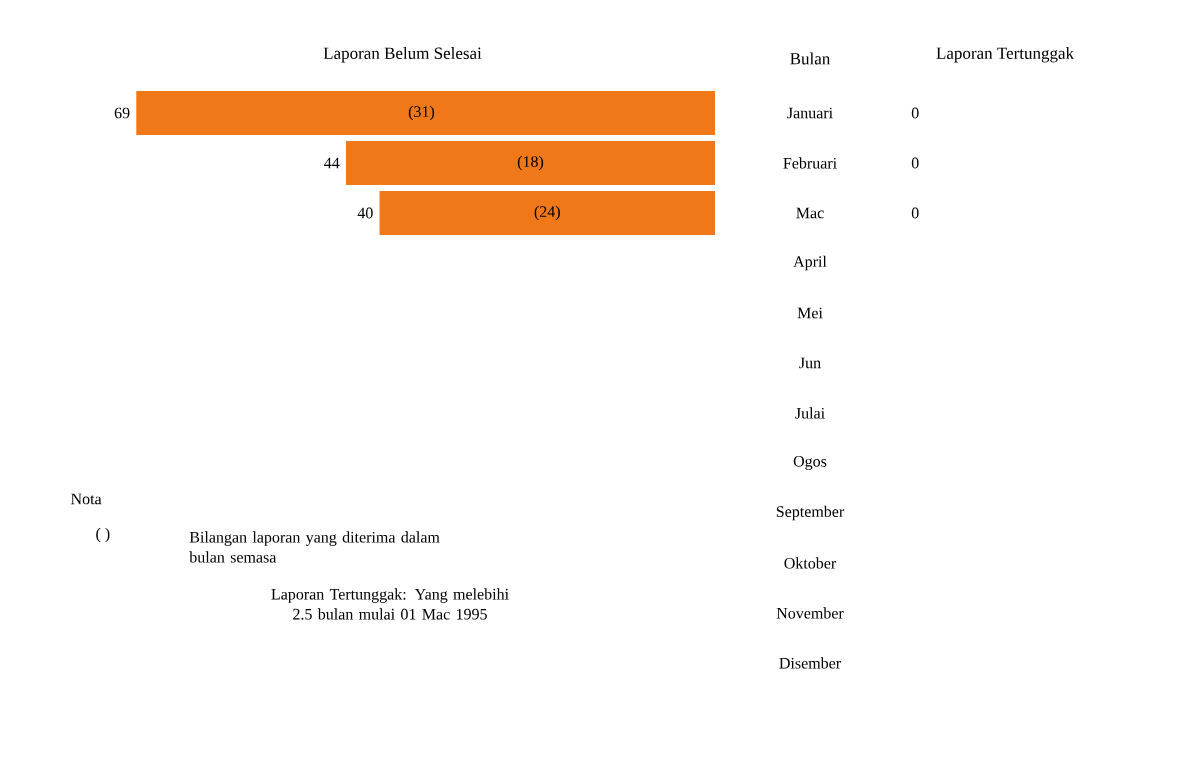  What do you see at coordinates (810, 313) in the screenshot?
I see `y-tick-label: Mei` at bounding box center [810, 313].